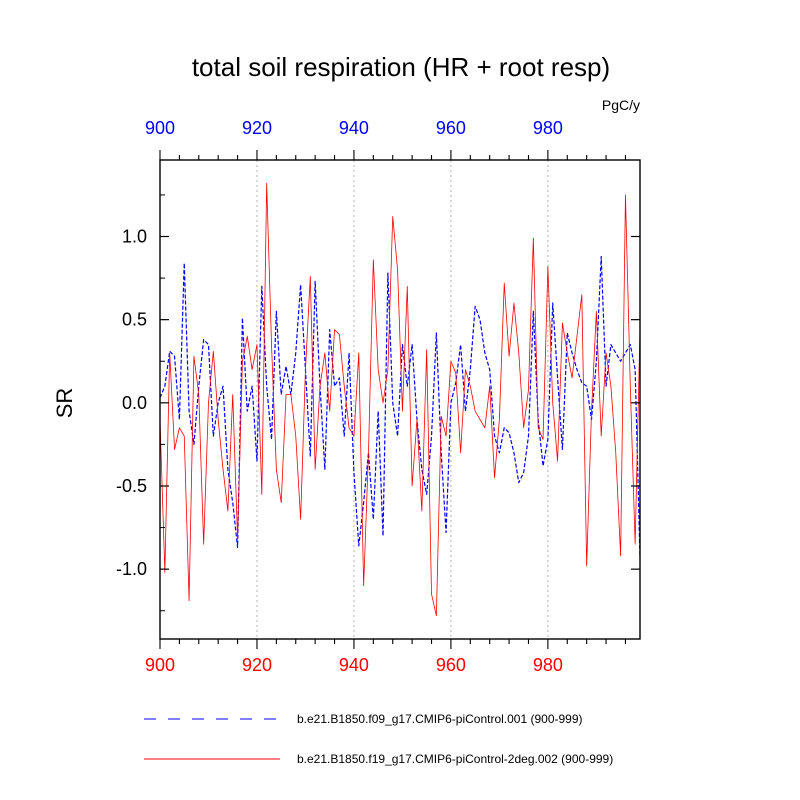 The width and height of the screenshot is (800, 800). I want to click on x-tick-label-top: 960, so click(451, 128).